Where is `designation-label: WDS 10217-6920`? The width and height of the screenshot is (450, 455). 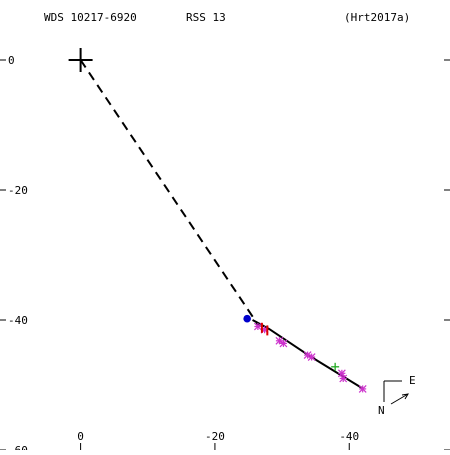
designation-label: WDS 10217-6920 is located at coordinates (90, 17).